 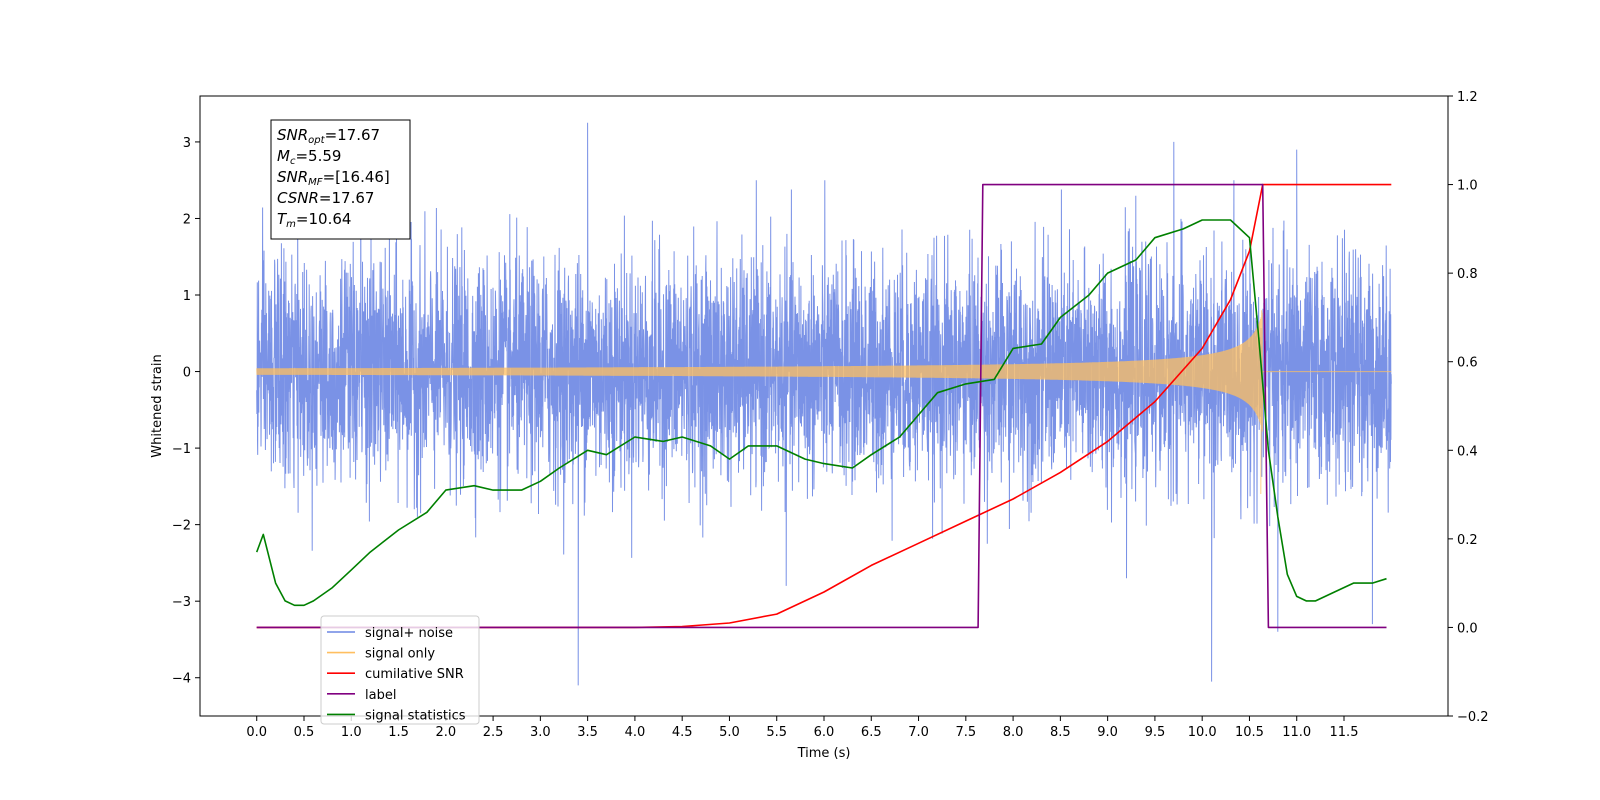 I want to click on x-tick-label: 2.0, so click(x=445, y=732).